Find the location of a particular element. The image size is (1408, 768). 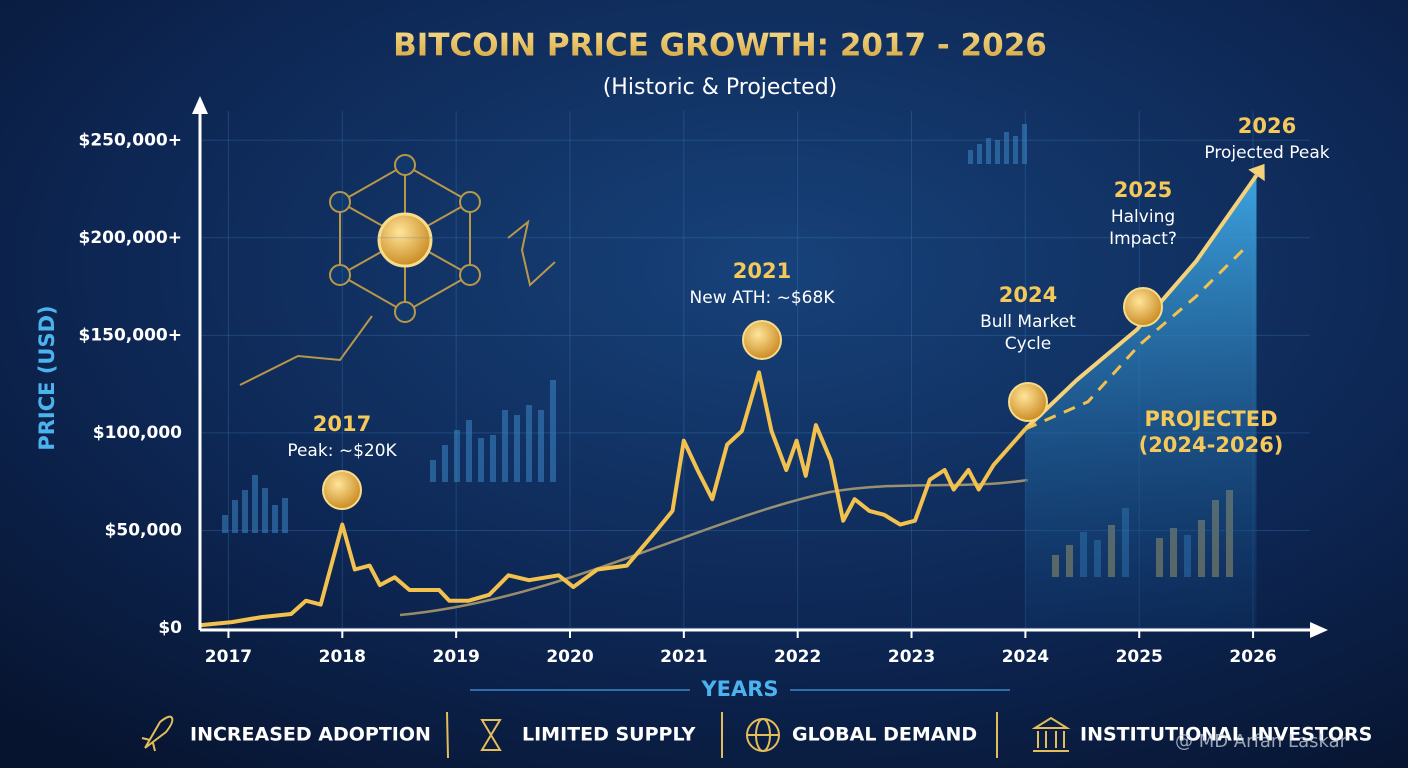

annotation-title: 2017 is located at coordinates (342, 424).